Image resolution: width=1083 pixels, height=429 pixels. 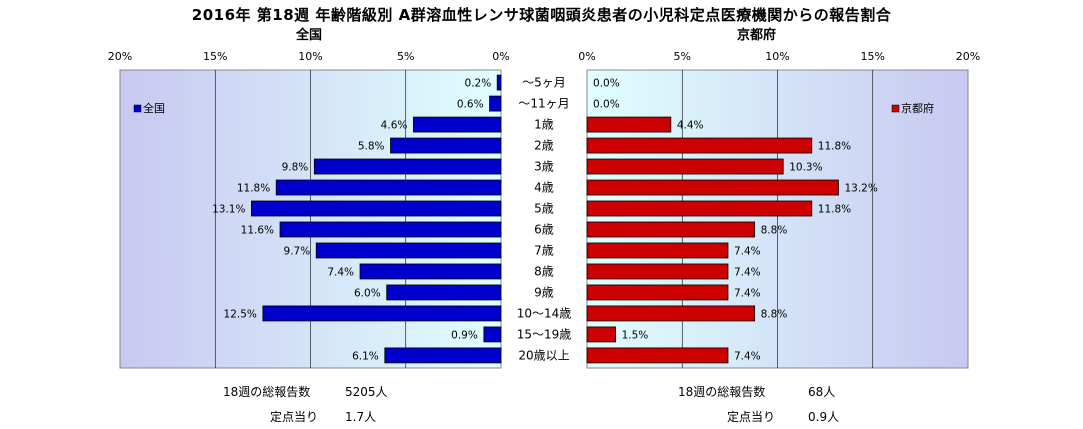 I want to click on kyoto-value-label: 4.4%, so click(x=690, y=126).